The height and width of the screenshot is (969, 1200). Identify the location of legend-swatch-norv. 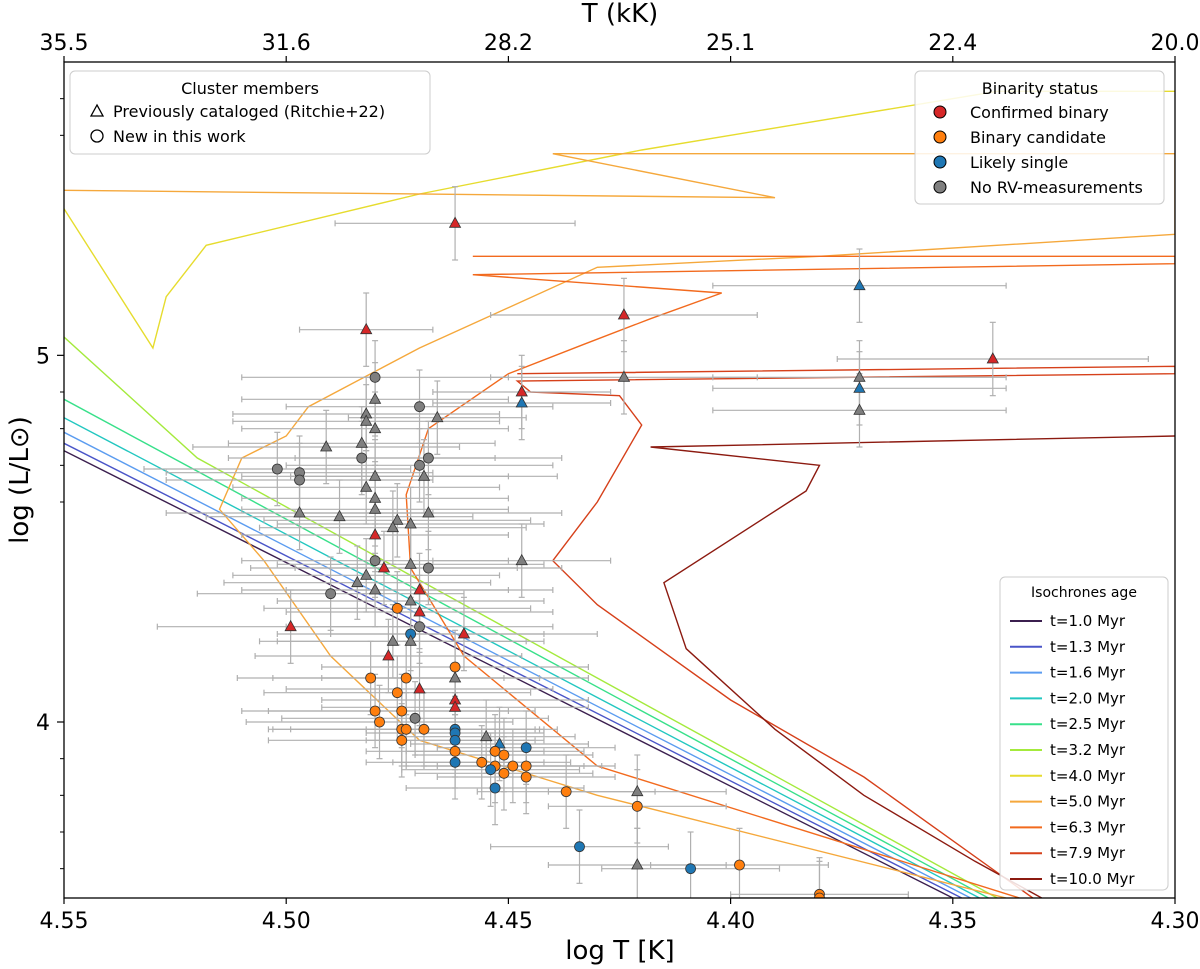
(940, 187).